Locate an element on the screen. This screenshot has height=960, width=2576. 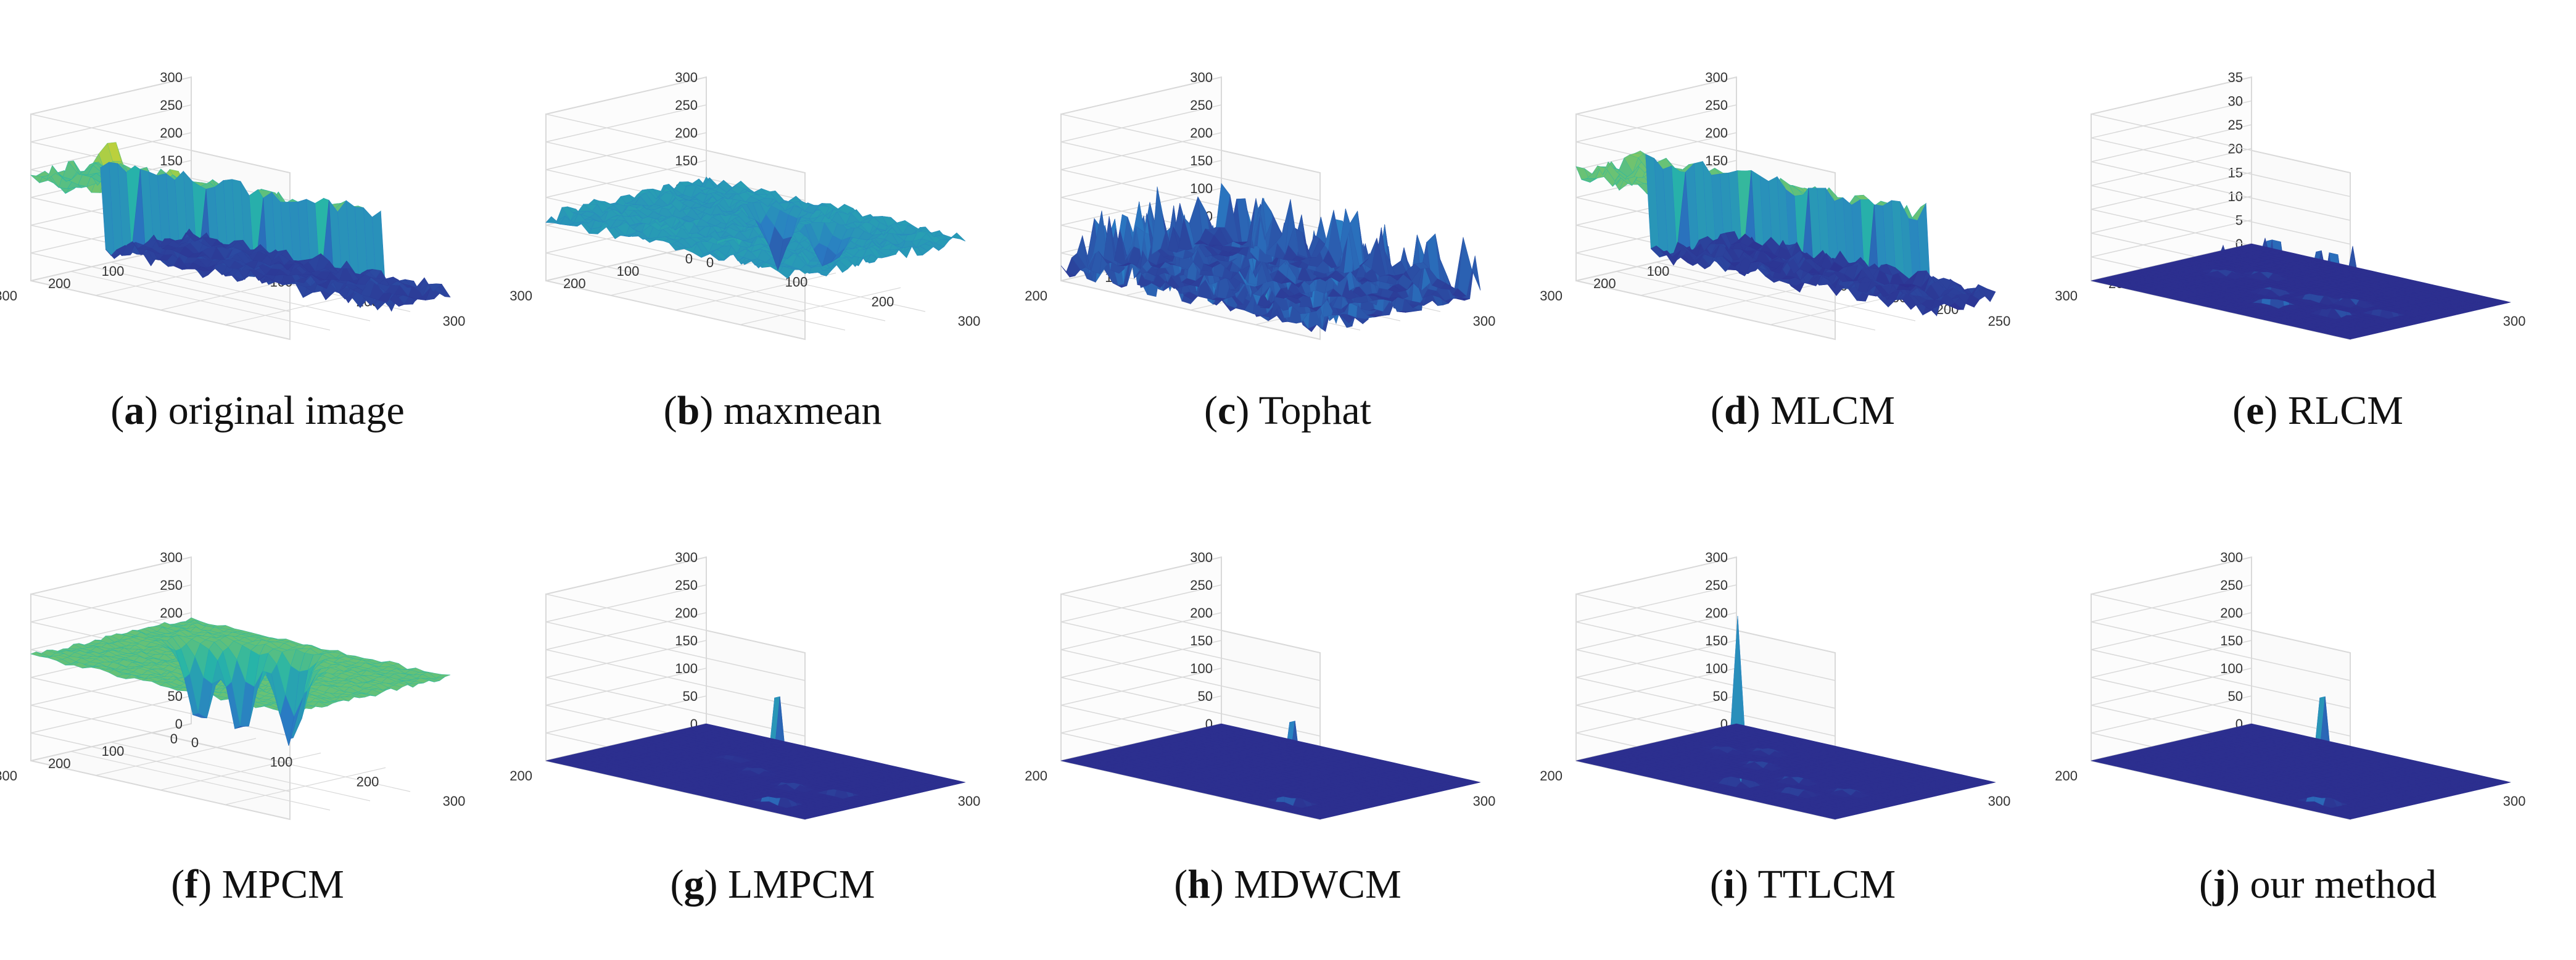
caption-letter: a is located at coordinates (134, 410).